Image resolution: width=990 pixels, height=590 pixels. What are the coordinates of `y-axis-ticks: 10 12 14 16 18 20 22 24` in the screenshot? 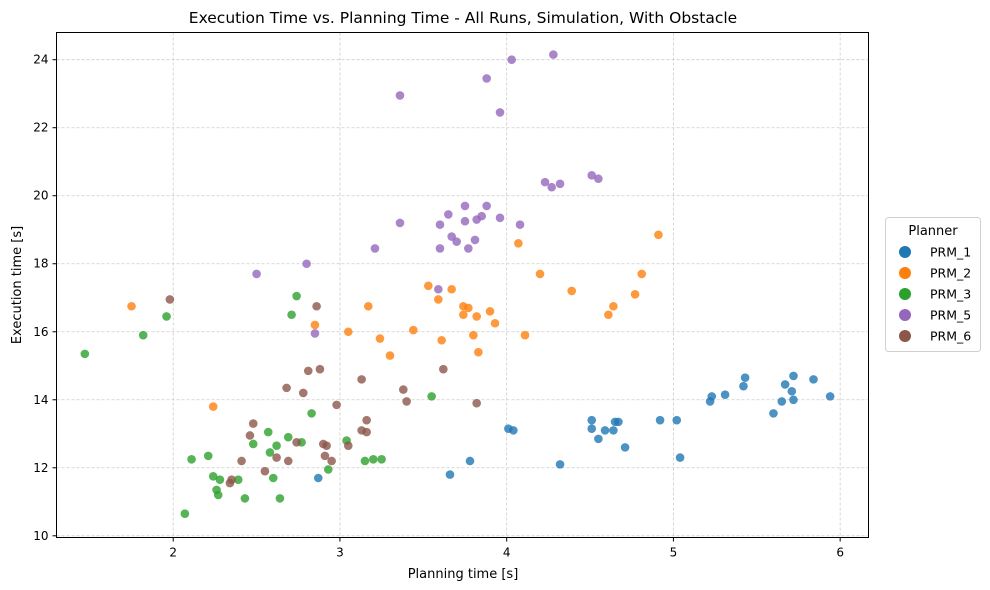 It's located at (45, 298).